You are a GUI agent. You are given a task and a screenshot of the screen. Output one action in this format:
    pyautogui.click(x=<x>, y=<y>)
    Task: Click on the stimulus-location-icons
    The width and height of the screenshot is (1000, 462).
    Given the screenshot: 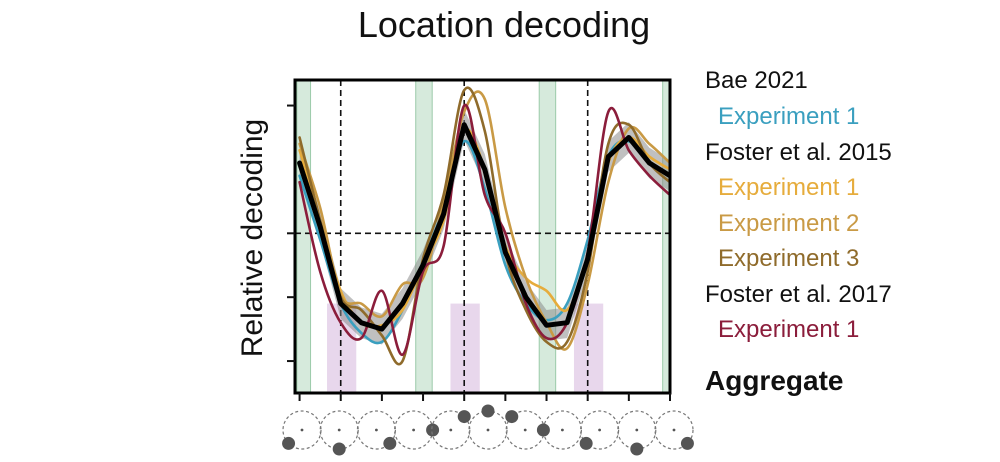 What is the action you would take?
    pyautogui.click(x=488, y=430)
    